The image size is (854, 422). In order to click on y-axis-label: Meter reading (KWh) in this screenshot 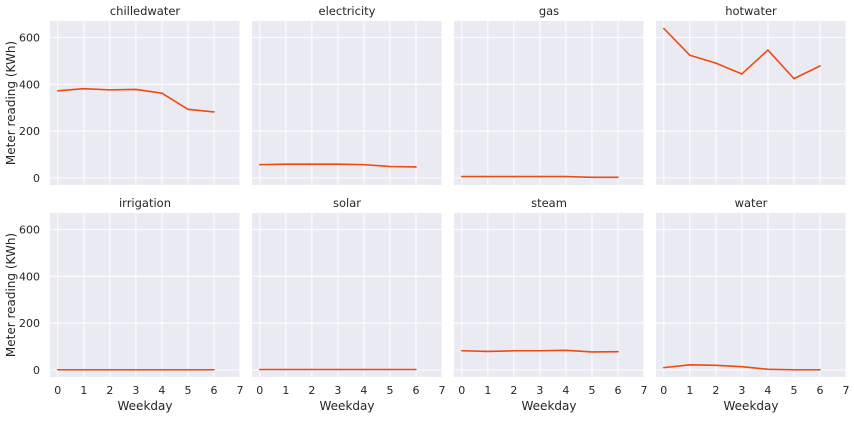, I will do `click(11, 295)`.